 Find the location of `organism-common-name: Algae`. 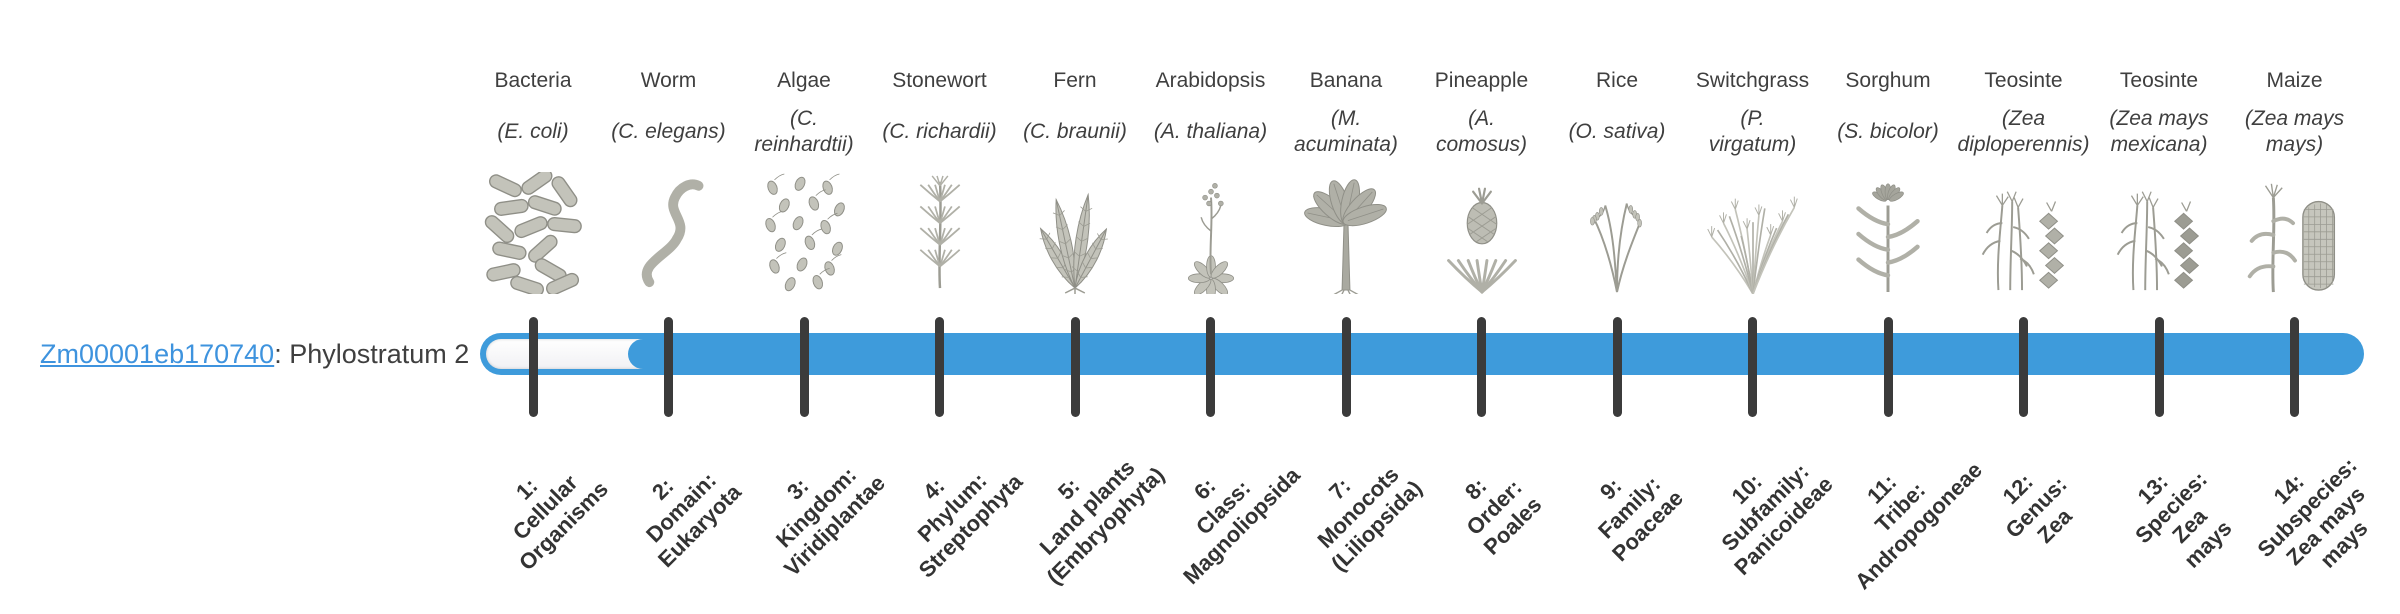

organism-common-name: Algae is located at coordinates (804, 80).